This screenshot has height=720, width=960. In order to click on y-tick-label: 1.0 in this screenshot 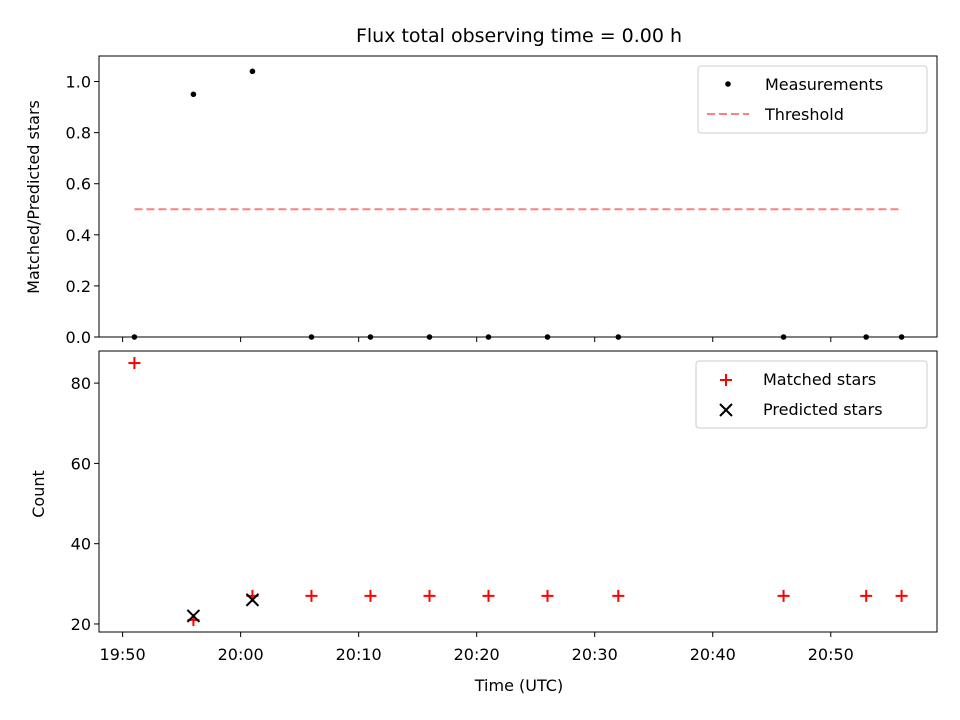, I will do `click(78, 82)`.